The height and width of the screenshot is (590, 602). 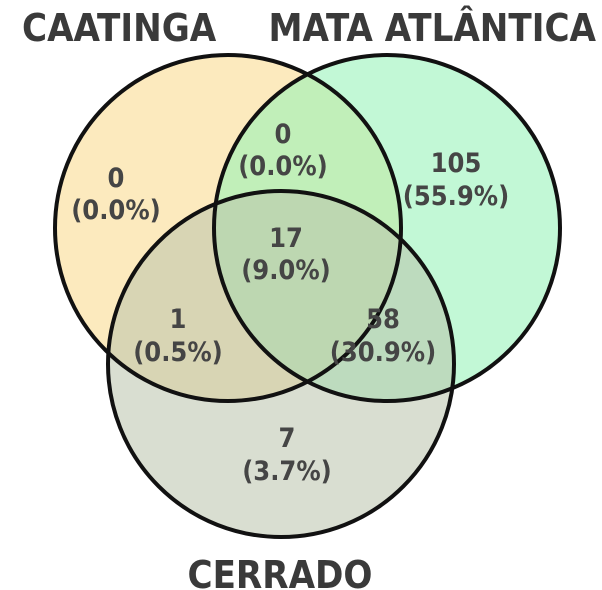 What do you see at coordinates (119, 28) in the screenshot?
I see `caatinga-label: CAATINGA` at bounding box center [119, 28].